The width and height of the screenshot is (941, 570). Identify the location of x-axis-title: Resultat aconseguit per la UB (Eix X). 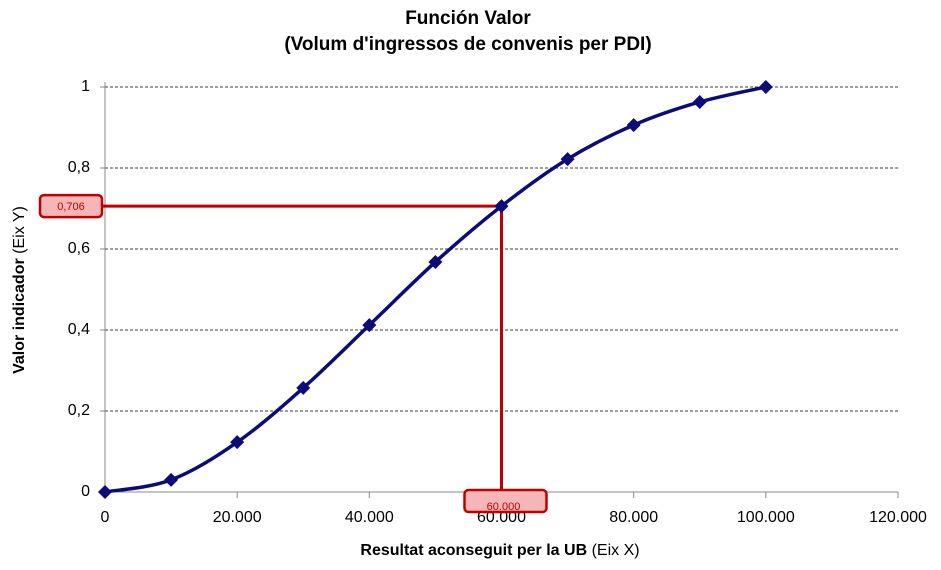
(499, 550).